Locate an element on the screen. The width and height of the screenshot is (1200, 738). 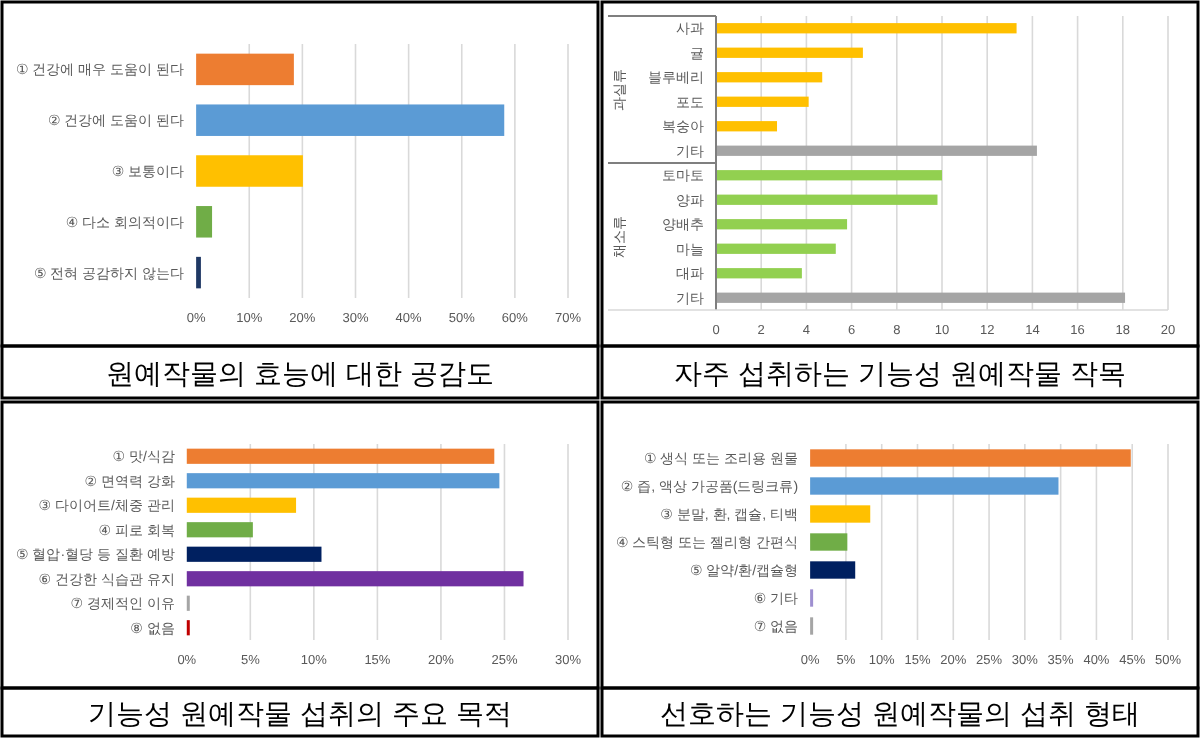
text: 자주 섭취하는 기능성 원예작물 작목 is located at coordinates (900, 373).